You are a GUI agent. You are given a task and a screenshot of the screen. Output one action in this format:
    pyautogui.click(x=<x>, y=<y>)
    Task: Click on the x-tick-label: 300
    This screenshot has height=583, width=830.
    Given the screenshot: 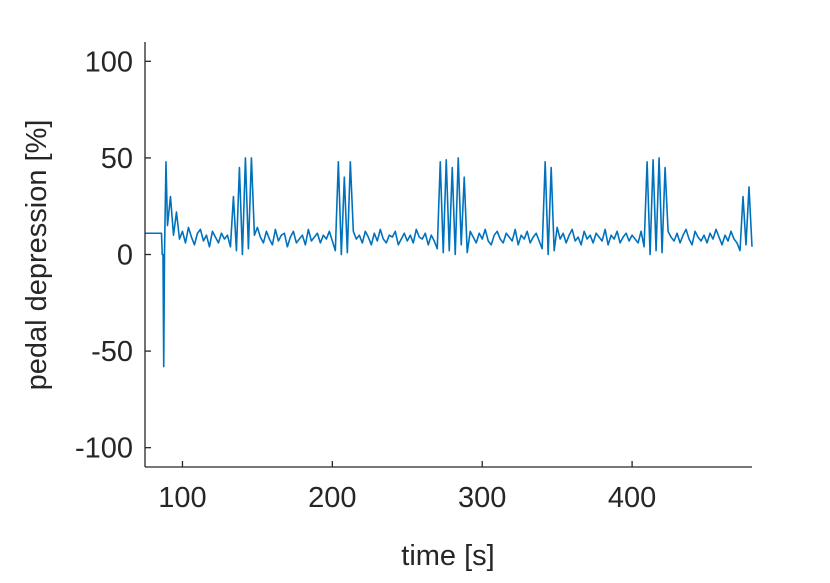 What is the action you would take?
    pyautogui.click(x=482, y=498)
    